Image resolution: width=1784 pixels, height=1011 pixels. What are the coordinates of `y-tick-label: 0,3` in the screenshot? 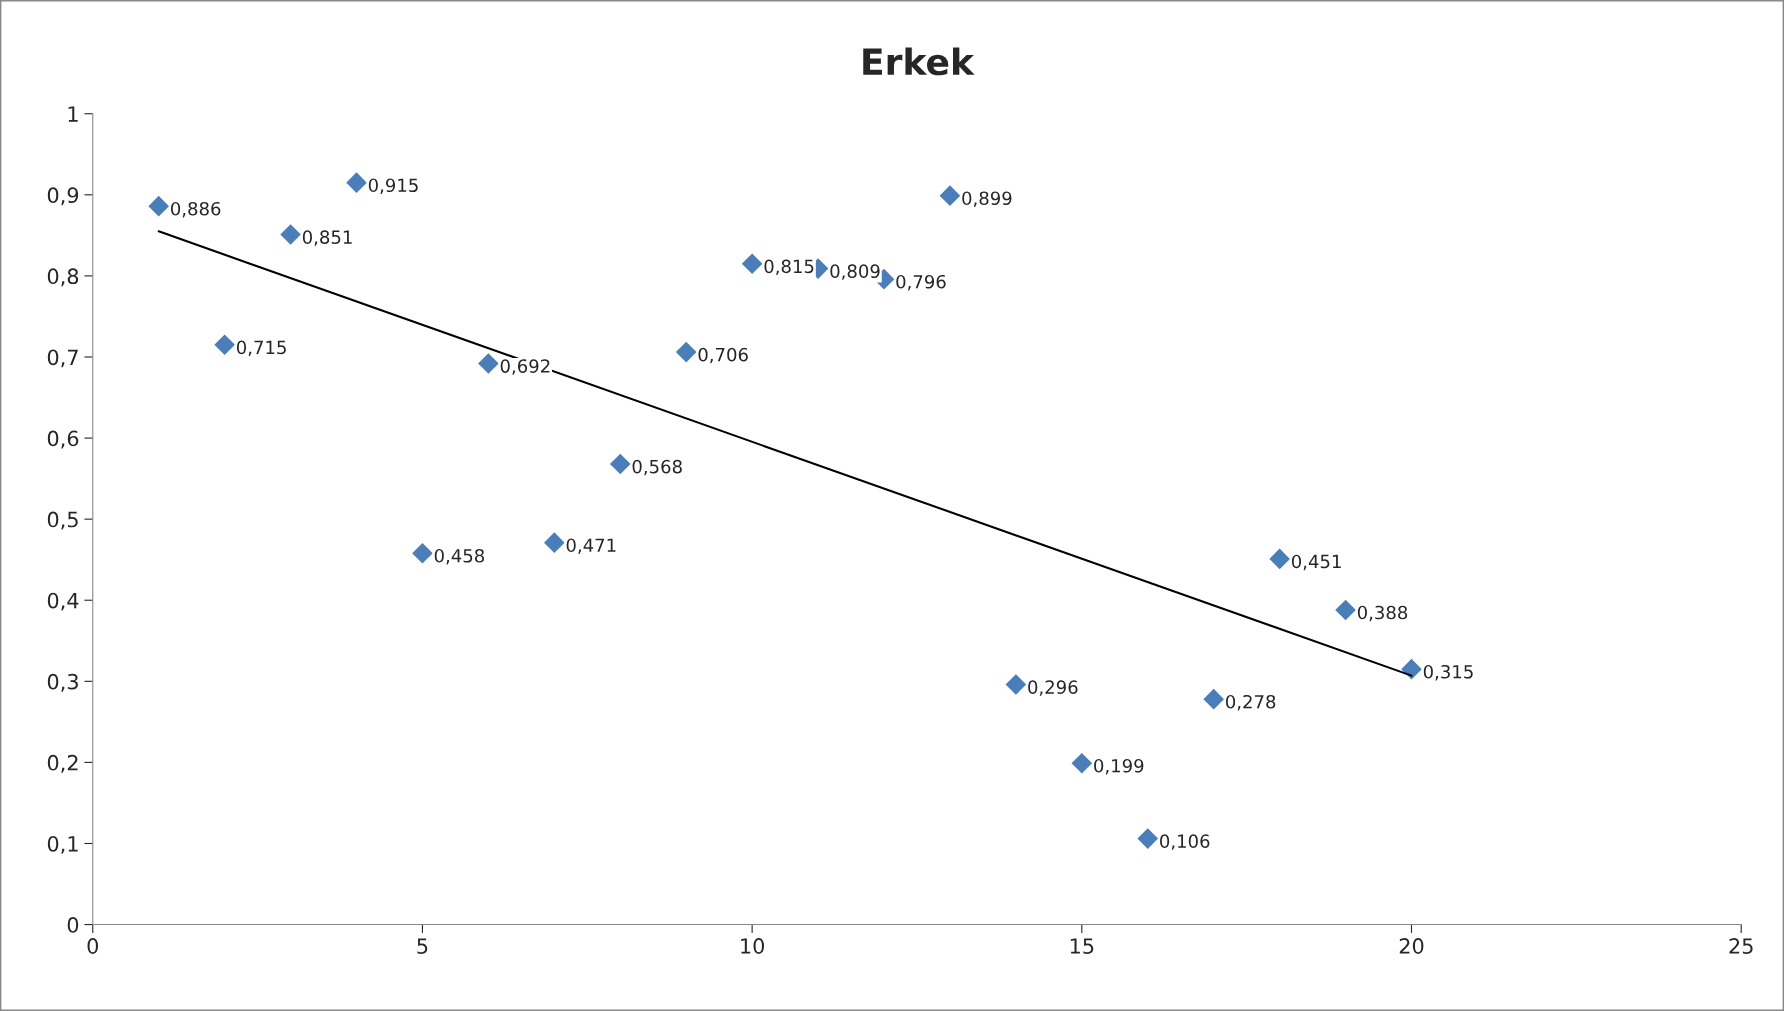 It's located at (62, 682).